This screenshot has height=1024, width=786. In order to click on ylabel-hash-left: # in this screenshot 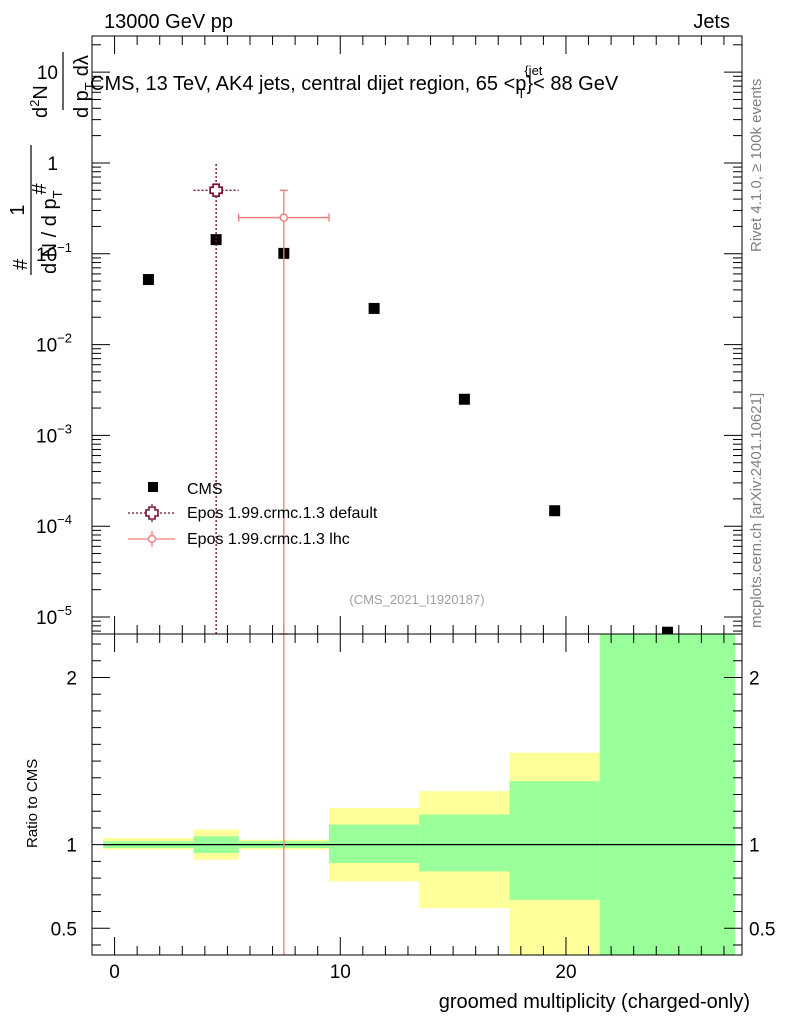, I will do `click(21, 264)`.